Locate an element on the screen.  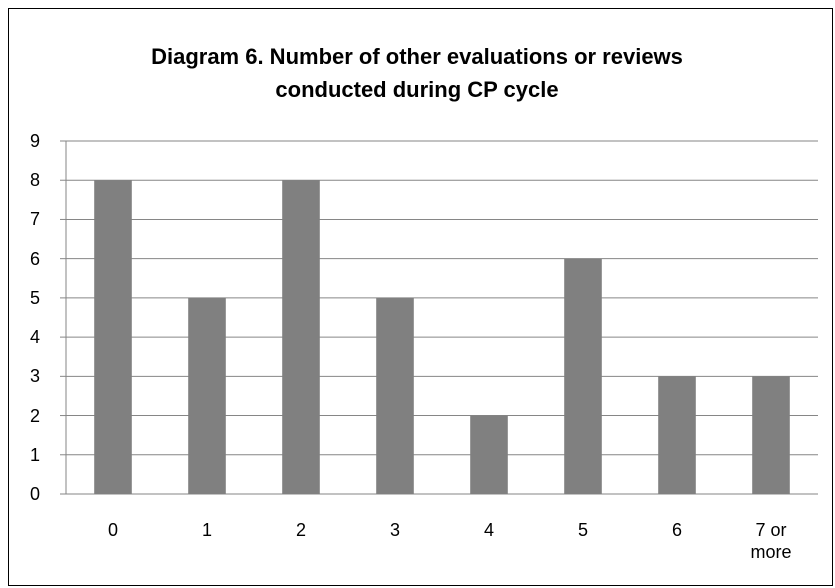
x-tick-label: 7 or more is located at coordinates (771, 541).